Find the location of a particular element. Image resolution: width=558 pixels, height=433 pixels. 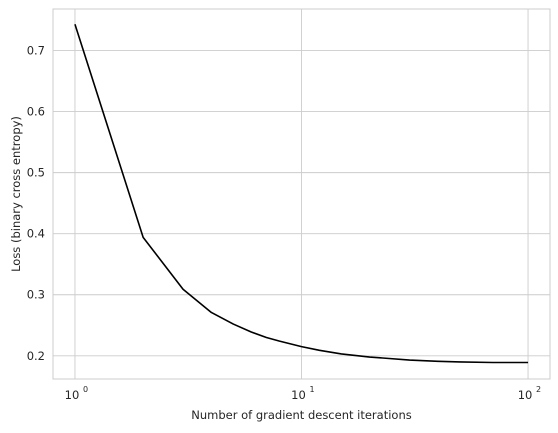

y-tick-label: 0.2 is located at coordinates (36, 356).